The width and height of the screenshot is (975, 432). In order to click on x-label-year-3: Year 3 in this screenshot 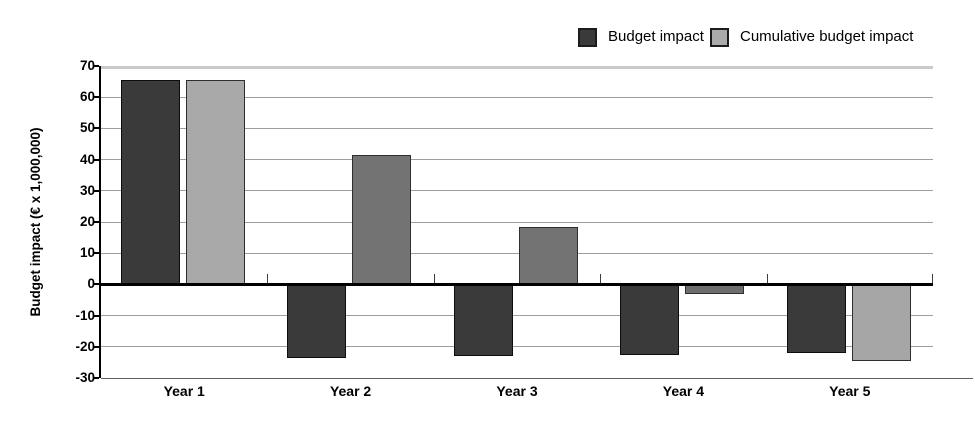, I will do `click(517, 391)`.